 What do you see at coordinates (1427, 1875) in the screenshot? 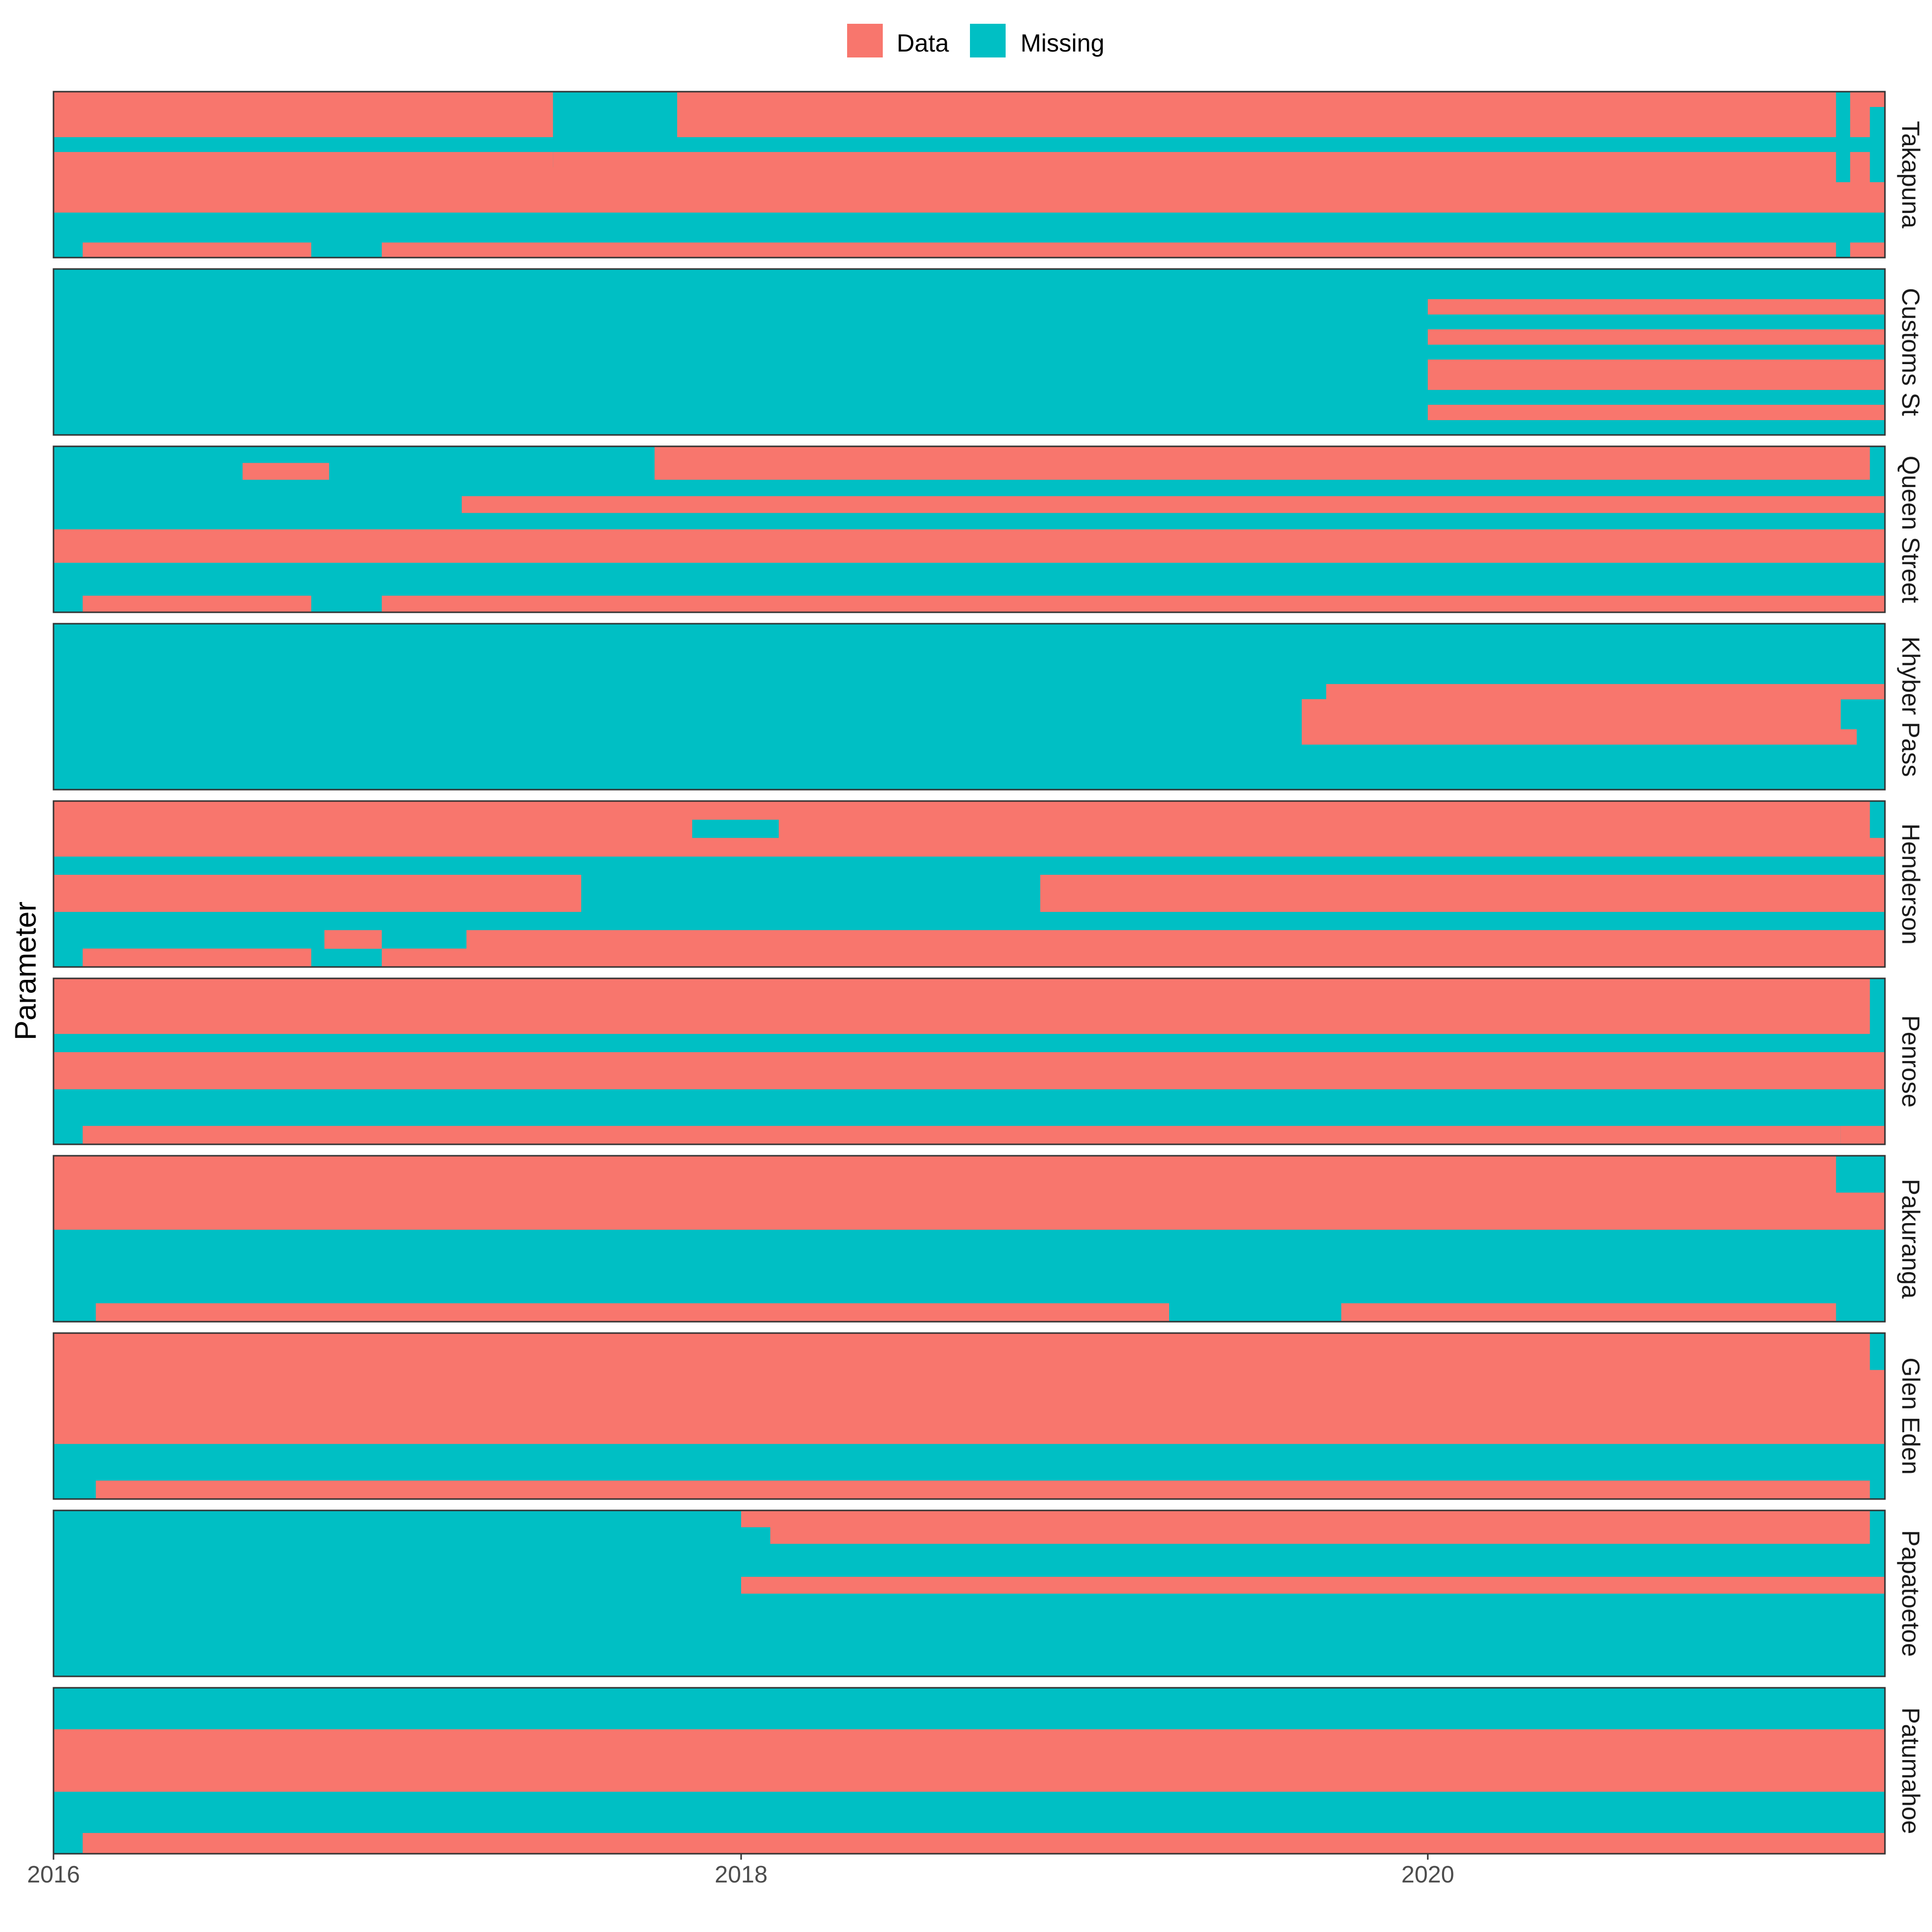
I see `x-tick-label: 2020` at bounding box center [1427, 1875].